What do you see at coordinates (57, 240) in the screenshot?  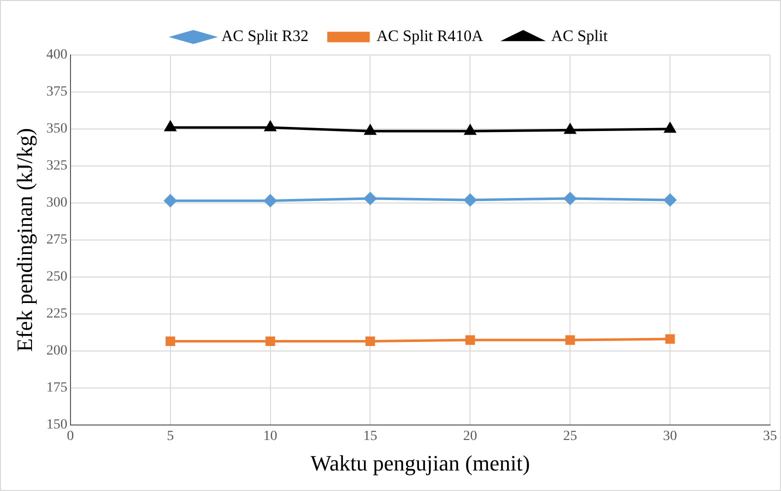 I see `y-tick-label: 275` at bounding box center [57, 240].